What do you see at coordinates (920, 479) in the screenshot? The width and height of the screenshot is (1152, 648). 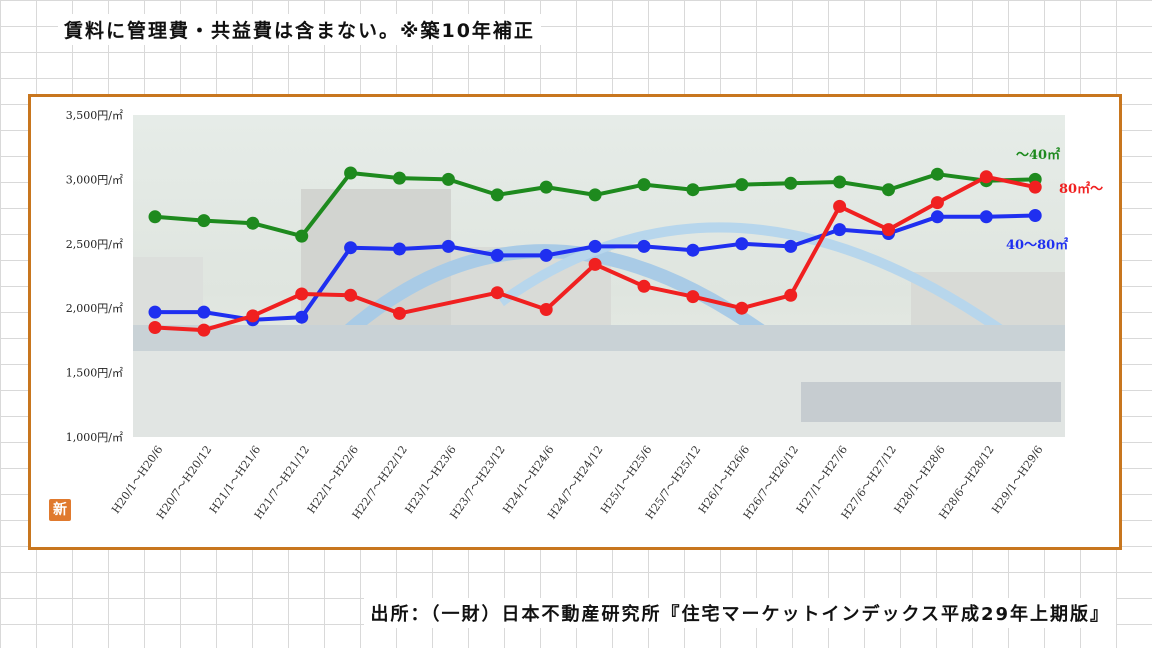 I see `x-tick-label: H28/1～H28/6` at bounding box center [920, 479].